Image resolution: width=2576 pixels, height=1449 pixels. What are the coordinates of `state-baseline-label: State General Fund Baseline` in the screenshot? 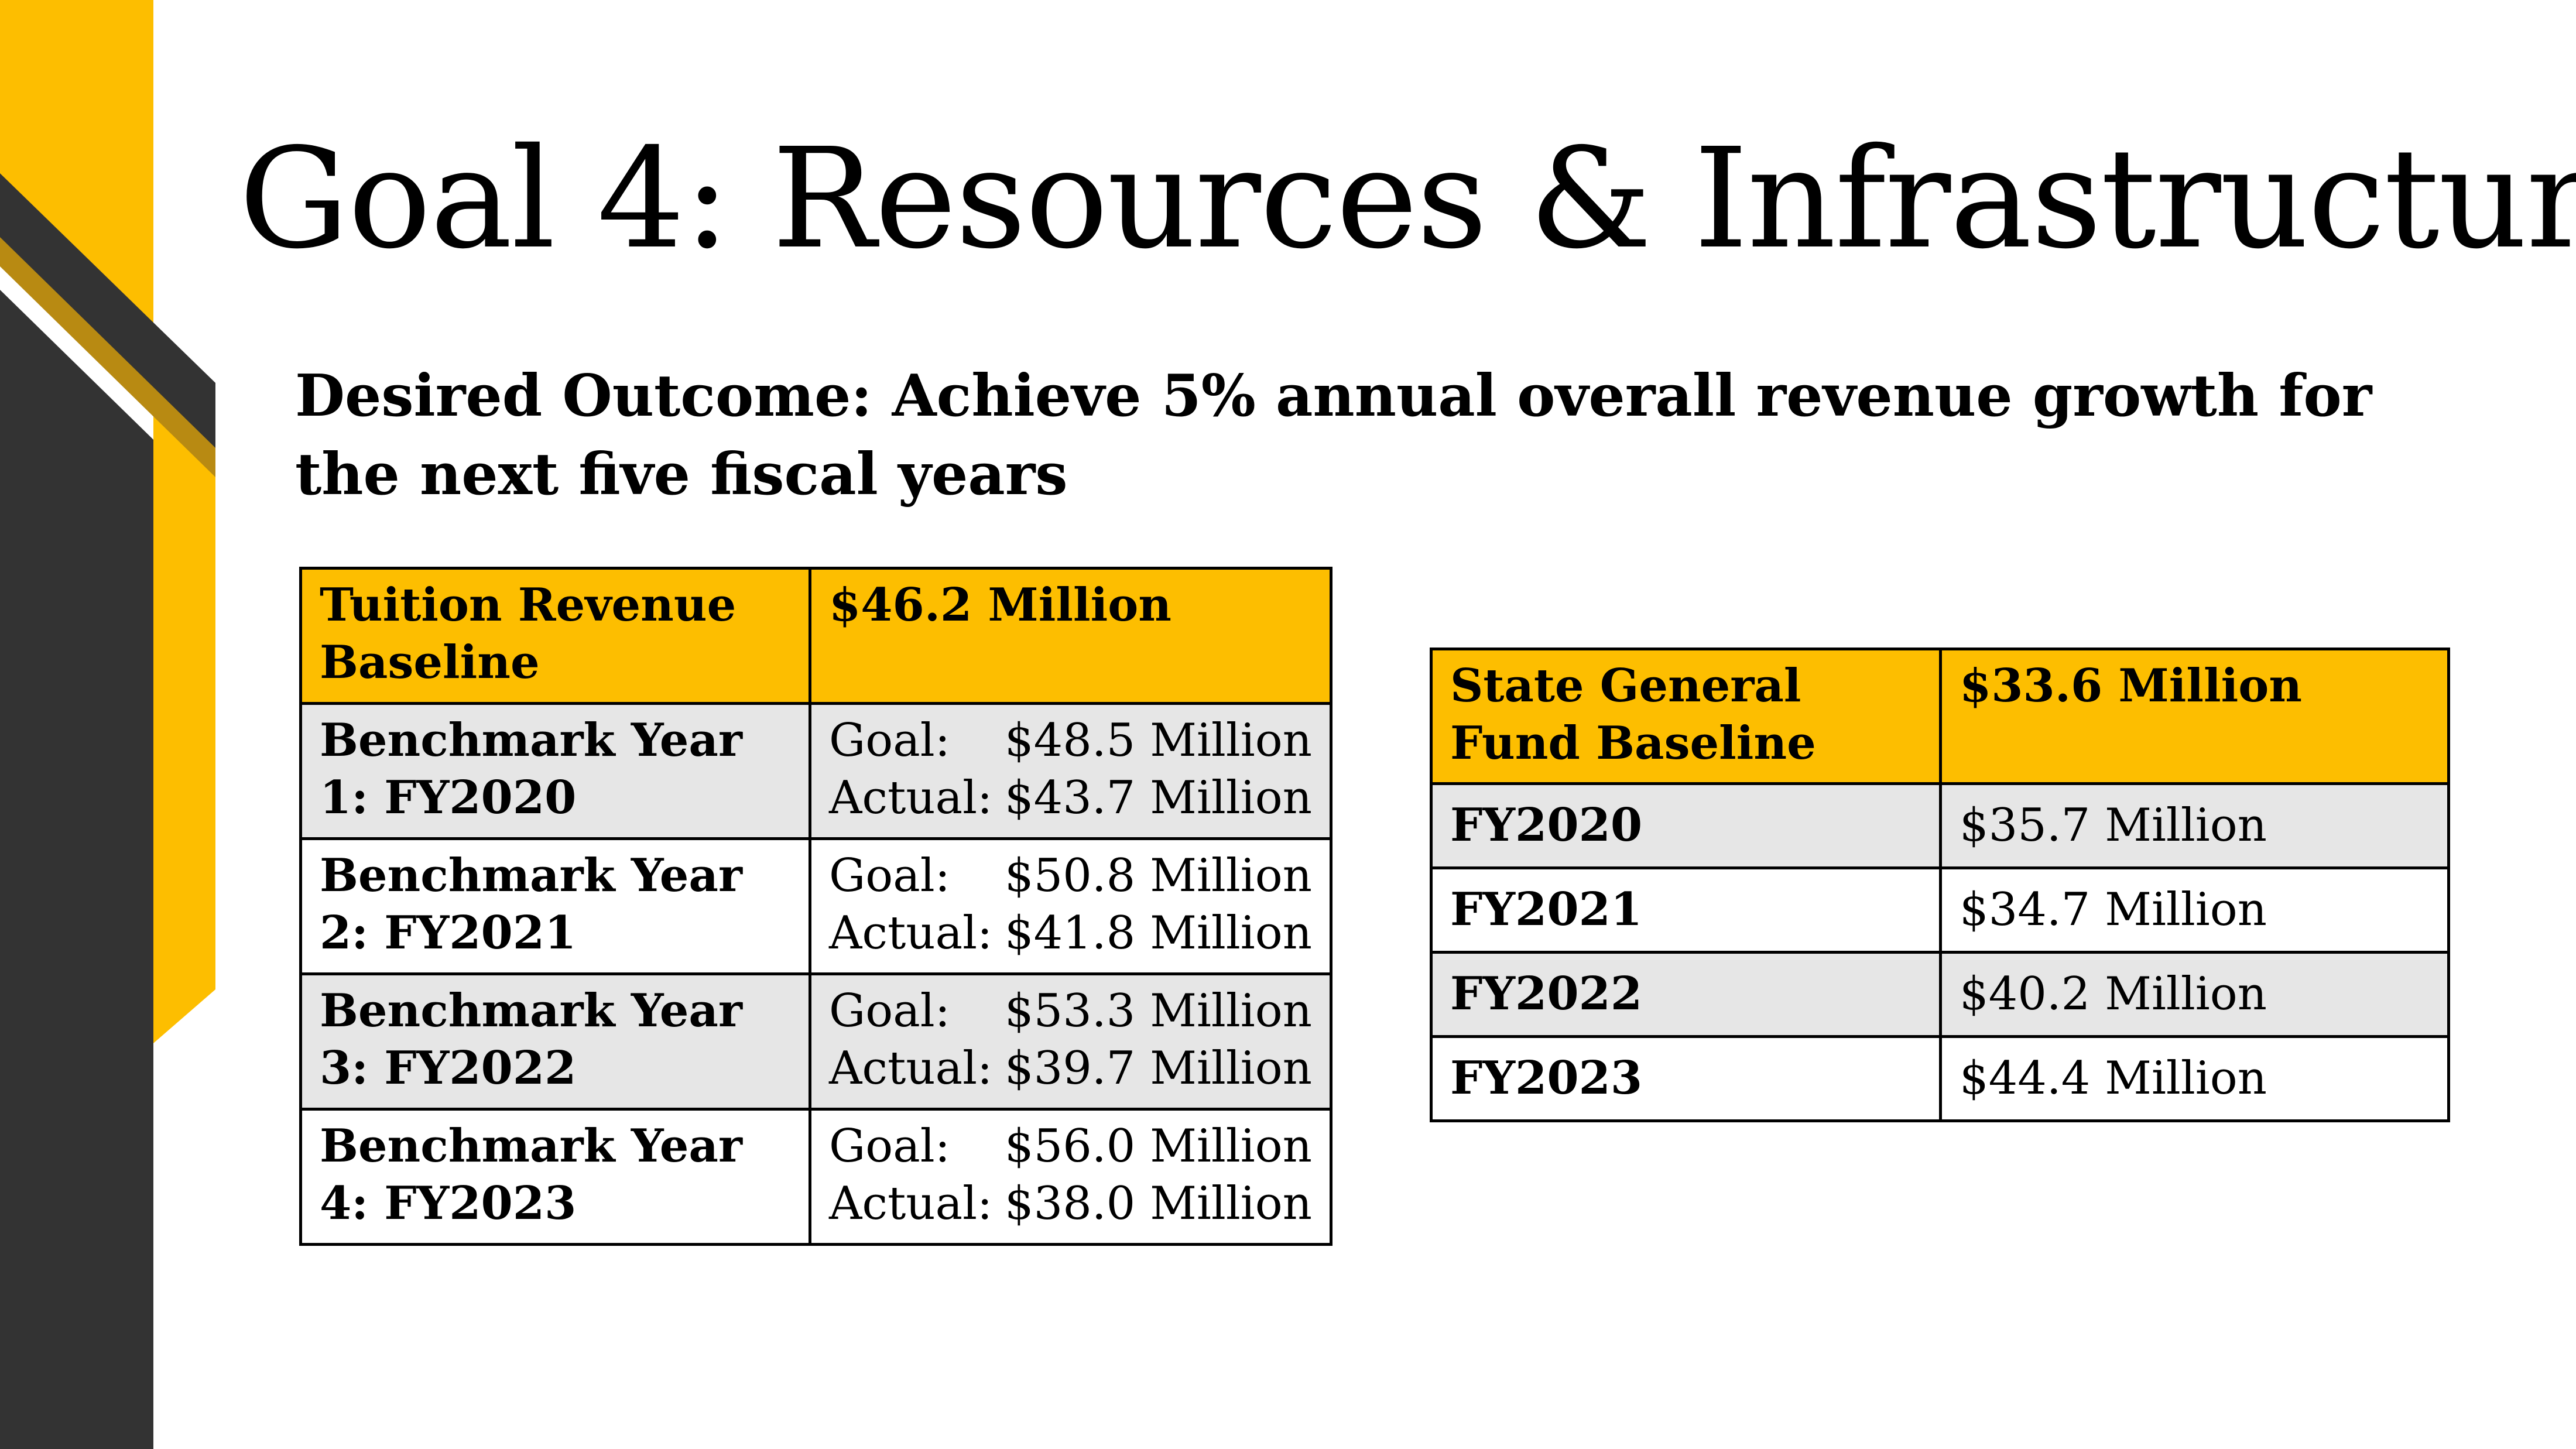 It's located at (1686, 716).